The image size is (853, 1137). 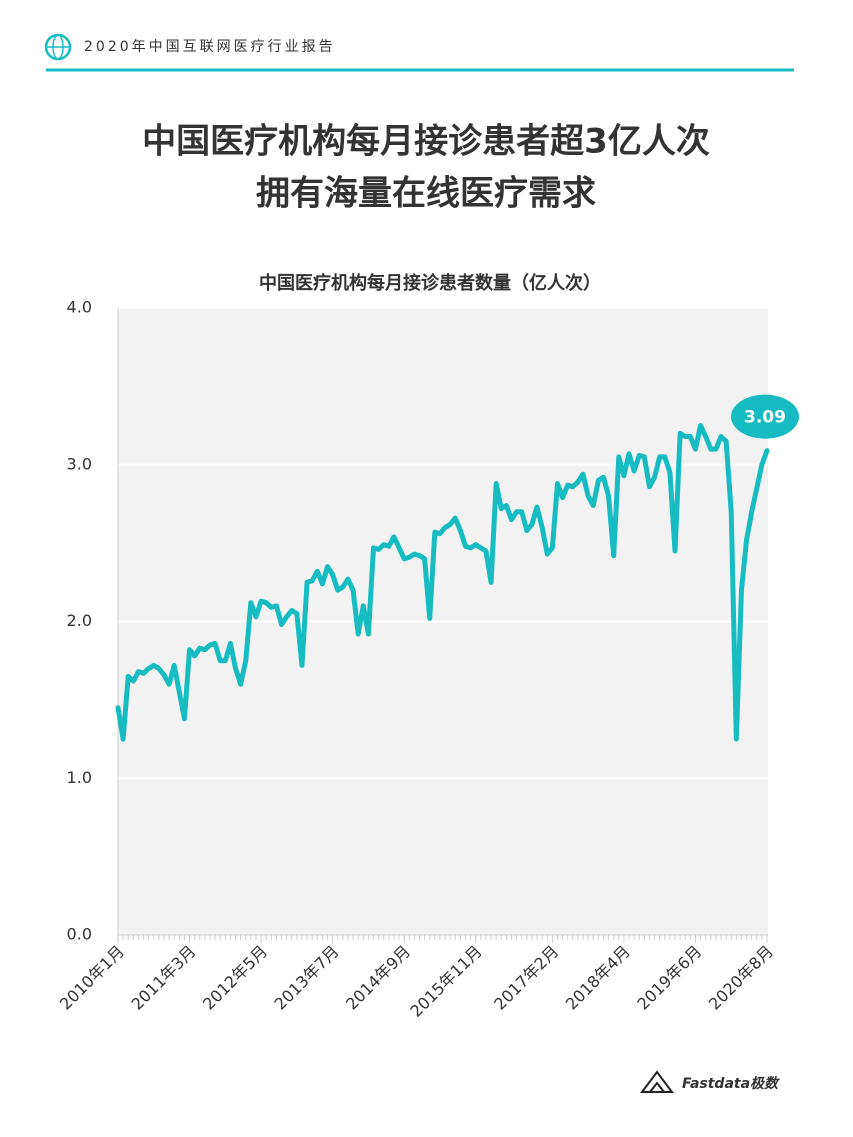 What do you see at coordinates (430, 283) in the screenshot?
I see `chart-title: 中国医疗机构每月接诊患者数量（亿人次）` at bounding box center [430, 283].